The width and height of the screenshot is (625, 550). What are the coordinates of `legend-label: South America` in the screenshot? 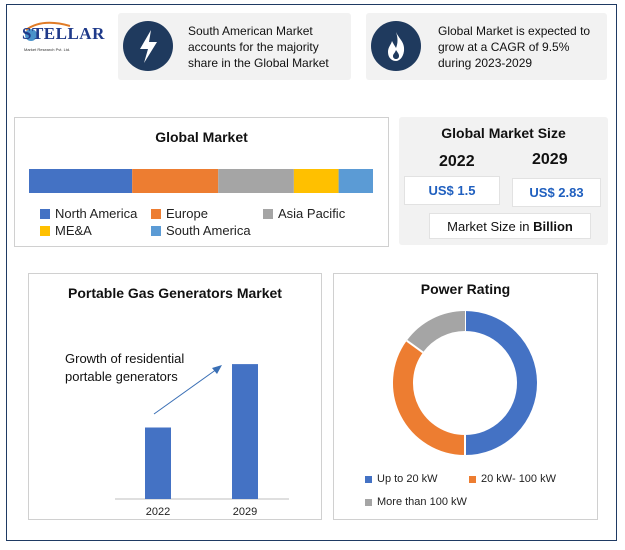 It's located at (208, 230).